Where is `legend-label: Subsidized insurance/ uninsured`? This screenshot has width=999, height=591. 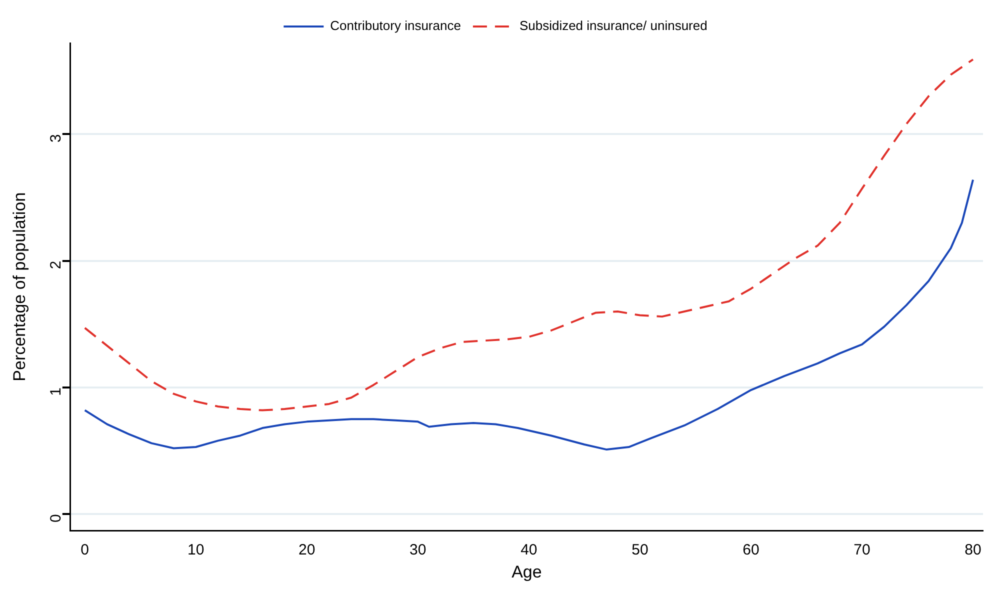
legend-label: Subsidized insurance/ uninsured is located at coordinates (613, 26).